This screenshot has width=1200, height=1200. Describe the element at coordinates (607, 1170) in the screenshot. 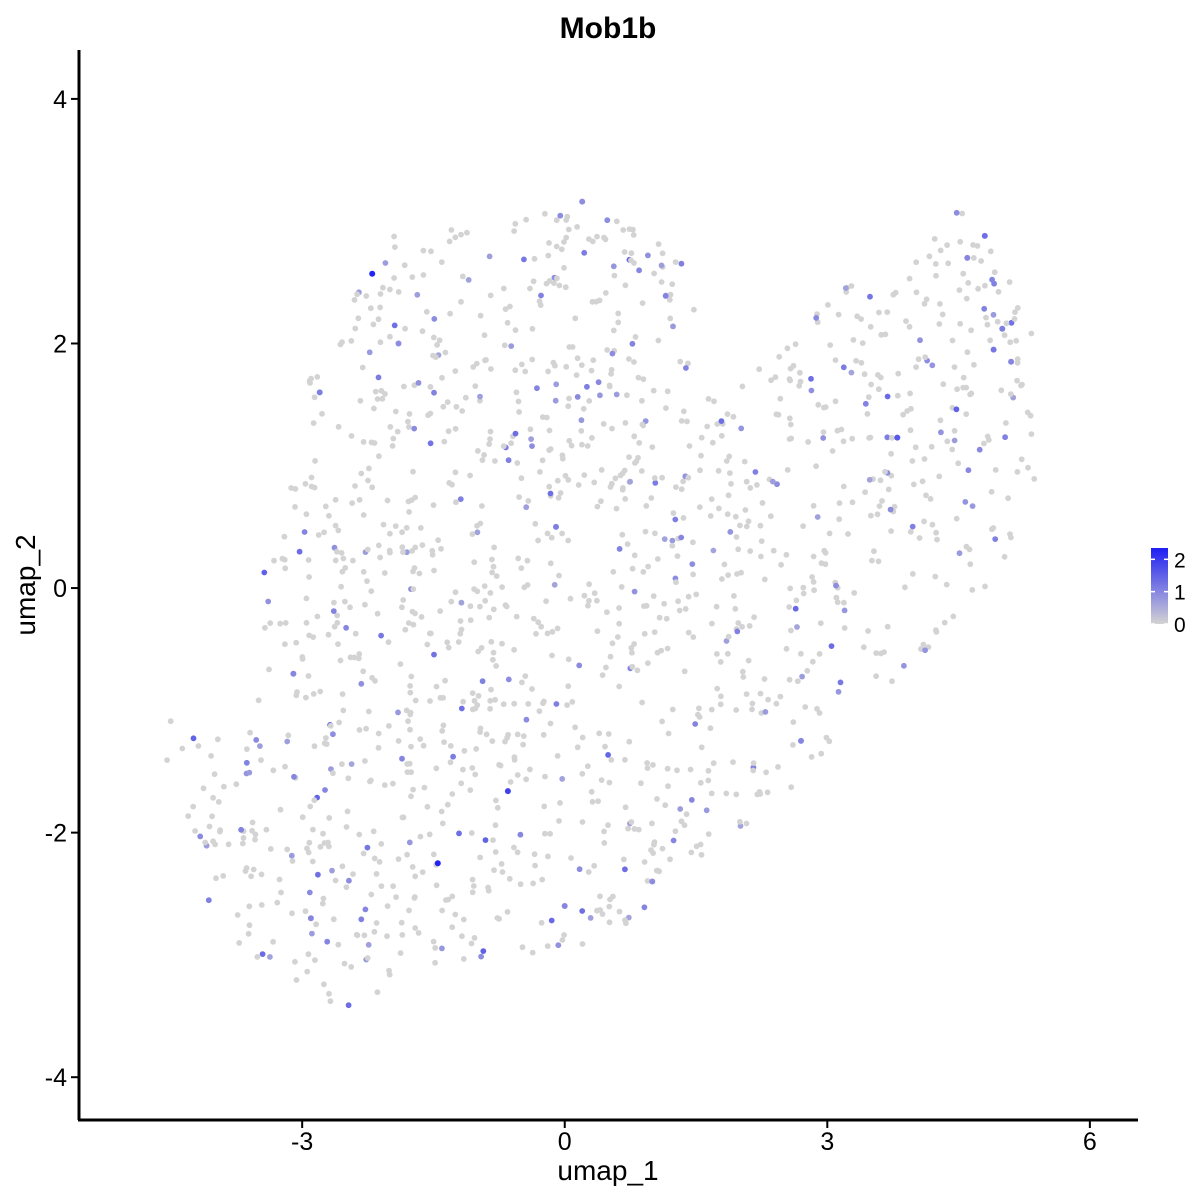

I see `x-axis-title: umap_1` at that location.